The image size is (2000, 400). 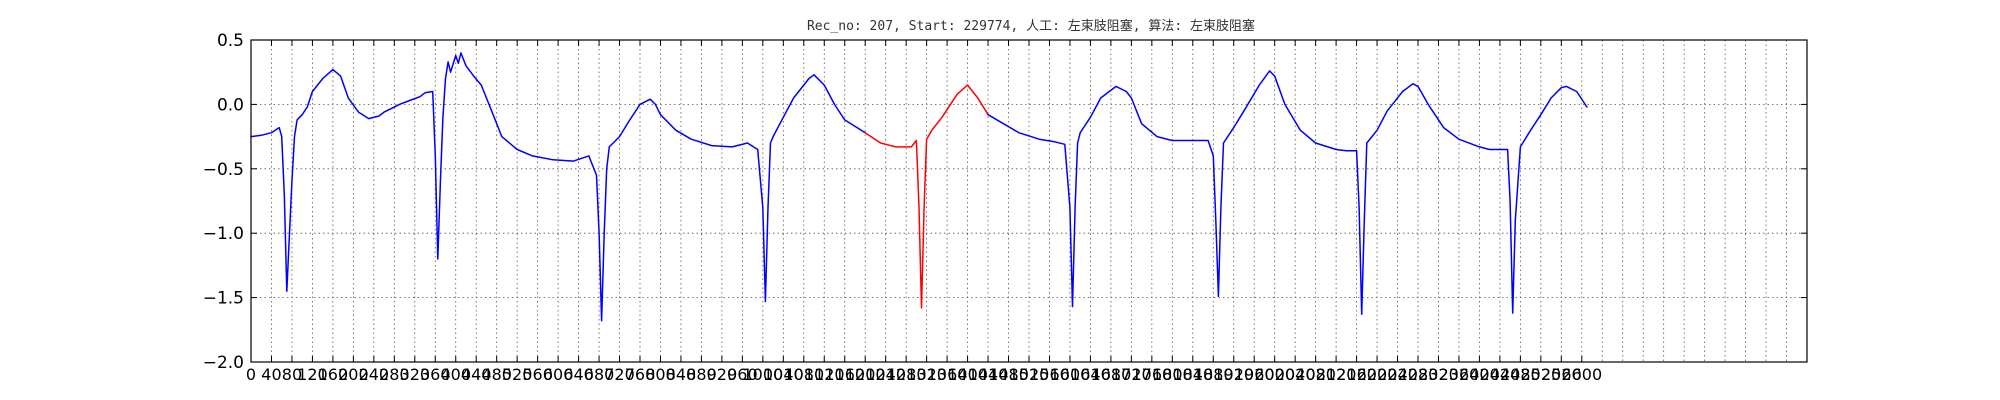 What do you see at coordinates (1500, 374) in the screenshot?
I see `x-tick-label: 2440` at bounding box center [1500, 374].